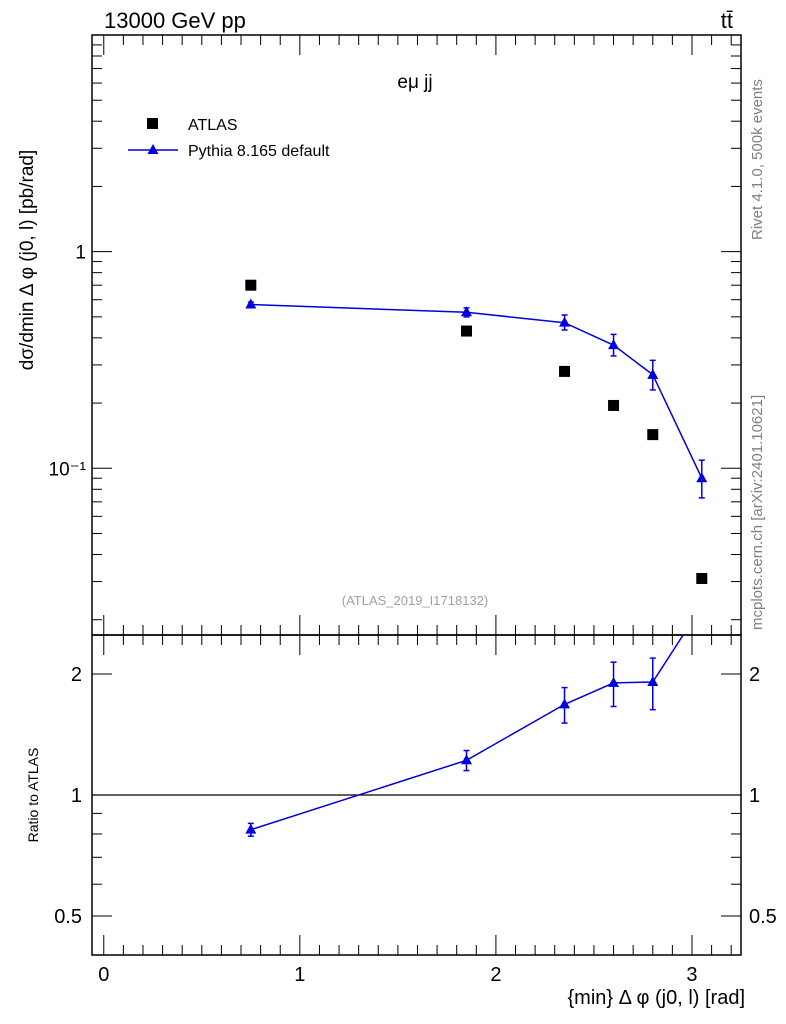 Image resolution: width=786 pixels, height=1024 pixels. I want to click on x-tick-label: 0, so click(103, 975).